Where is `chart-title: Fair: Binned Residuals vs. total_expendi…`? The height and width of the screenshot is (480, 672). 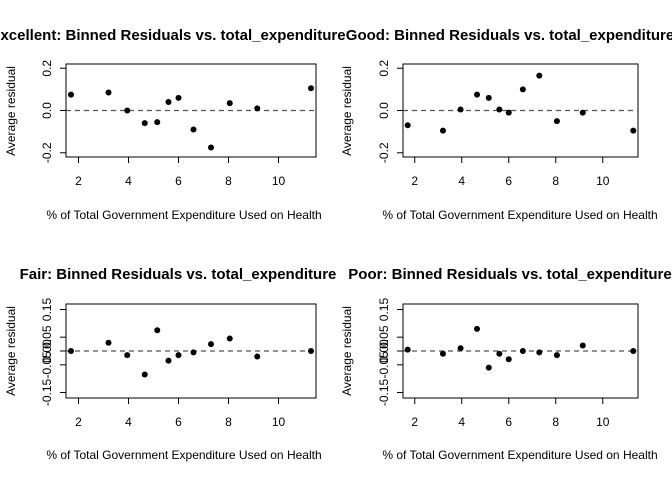 chart-title: Fair: Binned Residuals vs. total_expendi… is located at coordinates (178, 274).